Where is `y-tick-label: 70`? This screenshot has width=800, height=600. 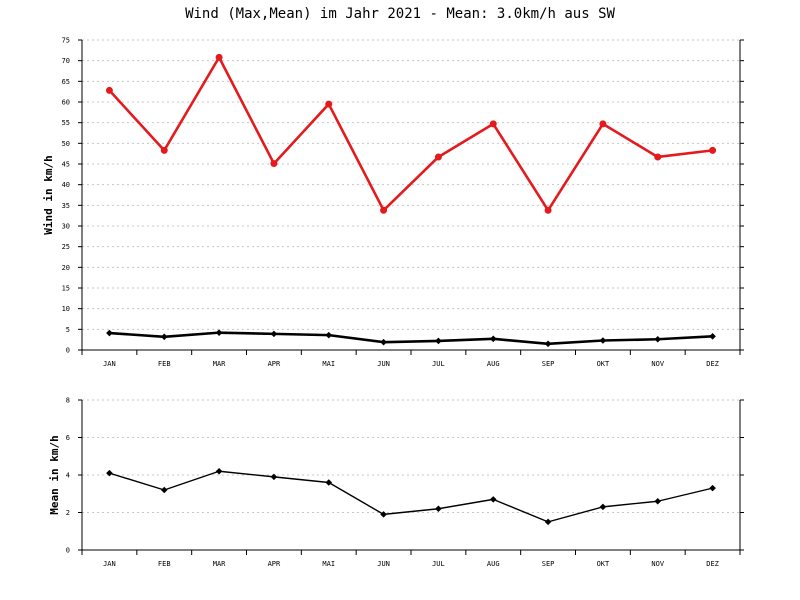
y-tick-label: 70 is located at coordinates (66, 61).